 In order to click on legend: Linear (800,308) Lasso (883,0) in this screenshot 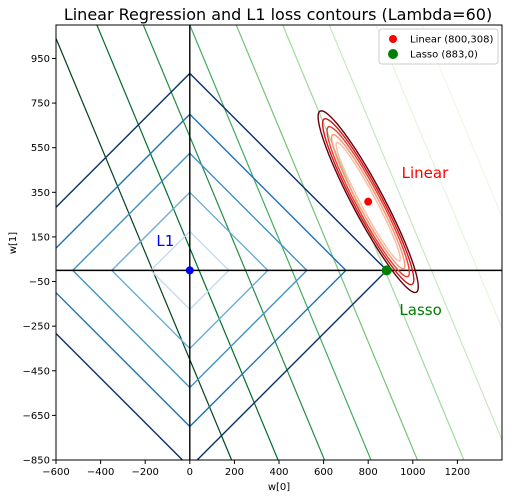, I will do `click(438, 46)`.